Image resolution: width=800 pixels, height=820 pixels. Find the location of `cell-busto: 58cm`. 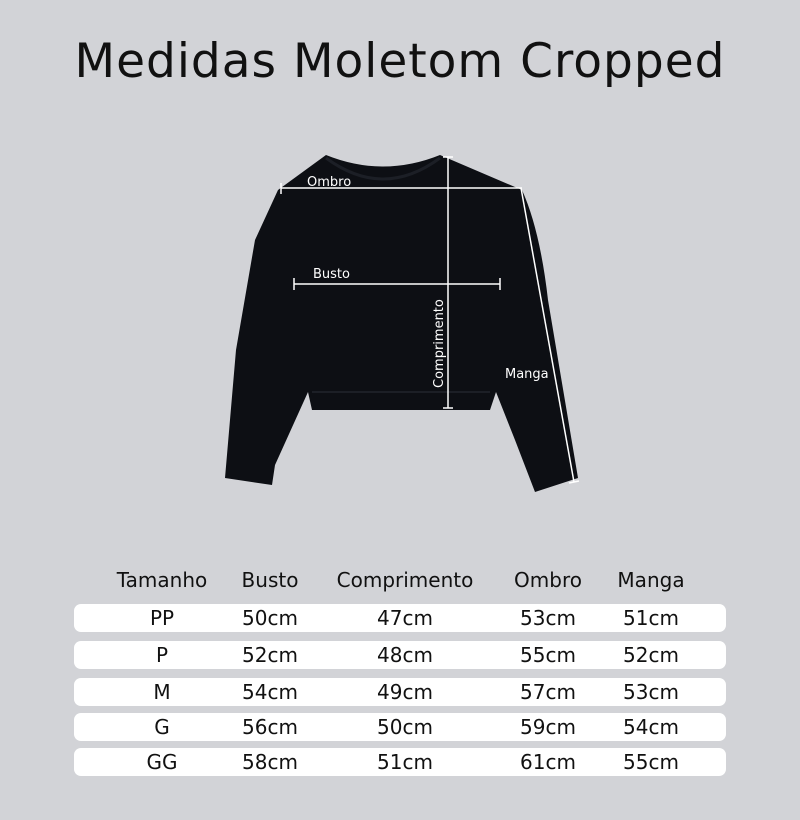

cell-busto: 58cm is located at coordinates (270, 762).